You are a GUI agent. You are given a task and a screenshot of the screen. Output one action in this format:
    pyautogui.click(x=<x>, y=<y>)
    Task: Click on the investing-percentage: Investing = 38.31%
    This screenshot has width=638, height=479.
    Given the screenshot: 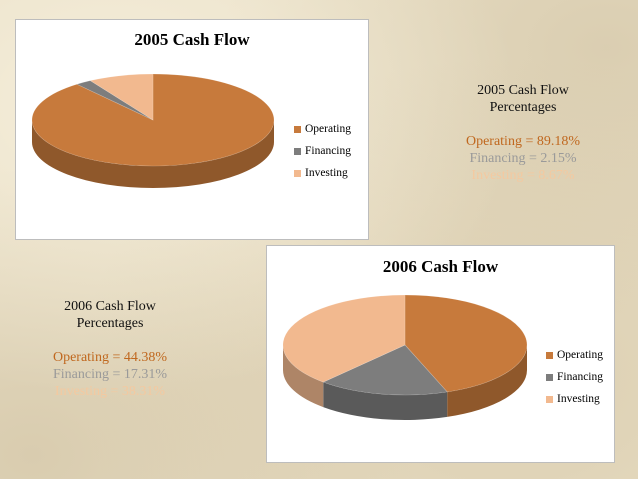 What is the action you would take?
    pyautogui.click(x=110, y=391)
    